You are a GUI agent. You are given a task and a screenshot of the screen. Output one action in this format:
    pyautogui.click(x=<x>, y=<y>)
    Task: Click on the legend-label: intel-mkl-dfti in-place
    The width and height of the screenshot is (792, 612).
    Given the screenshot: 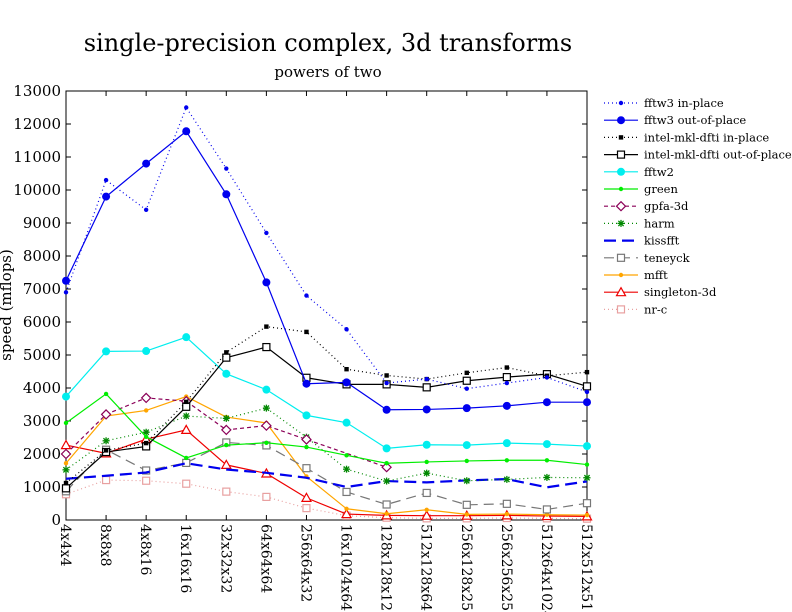 What is the action you would take?
    pyautogui.click(x=706, y=137)
    